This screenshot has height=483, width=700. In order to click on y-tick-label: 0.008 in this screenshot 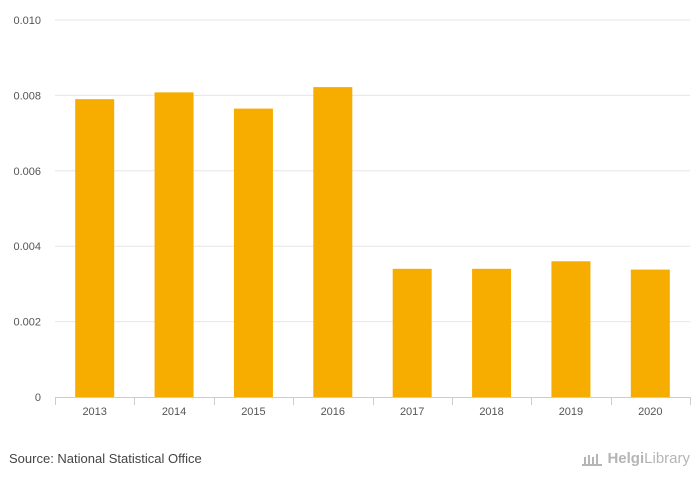, I will do `click(27, 96)`.